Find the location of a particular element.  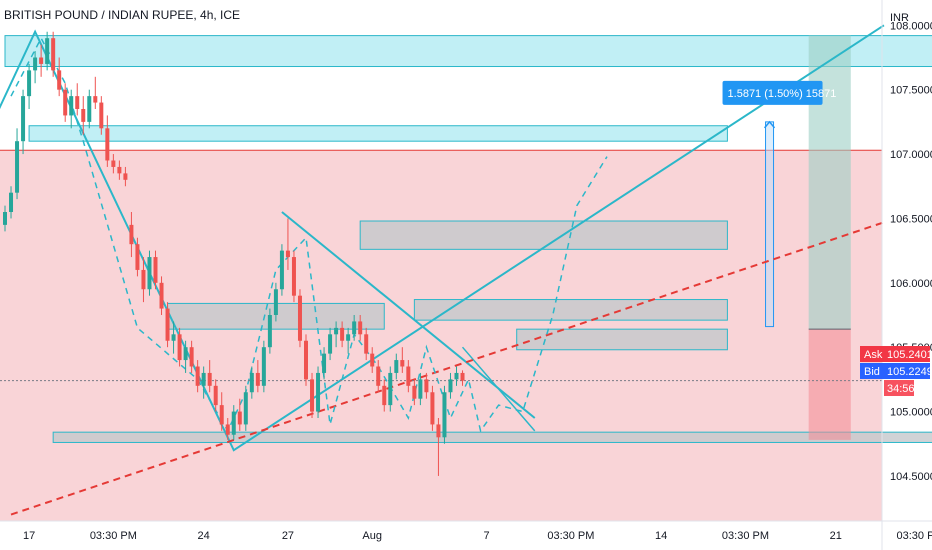

measure-tooltip: 1.5871 (1.50%) 15871 is located at coordinates (779, 92).